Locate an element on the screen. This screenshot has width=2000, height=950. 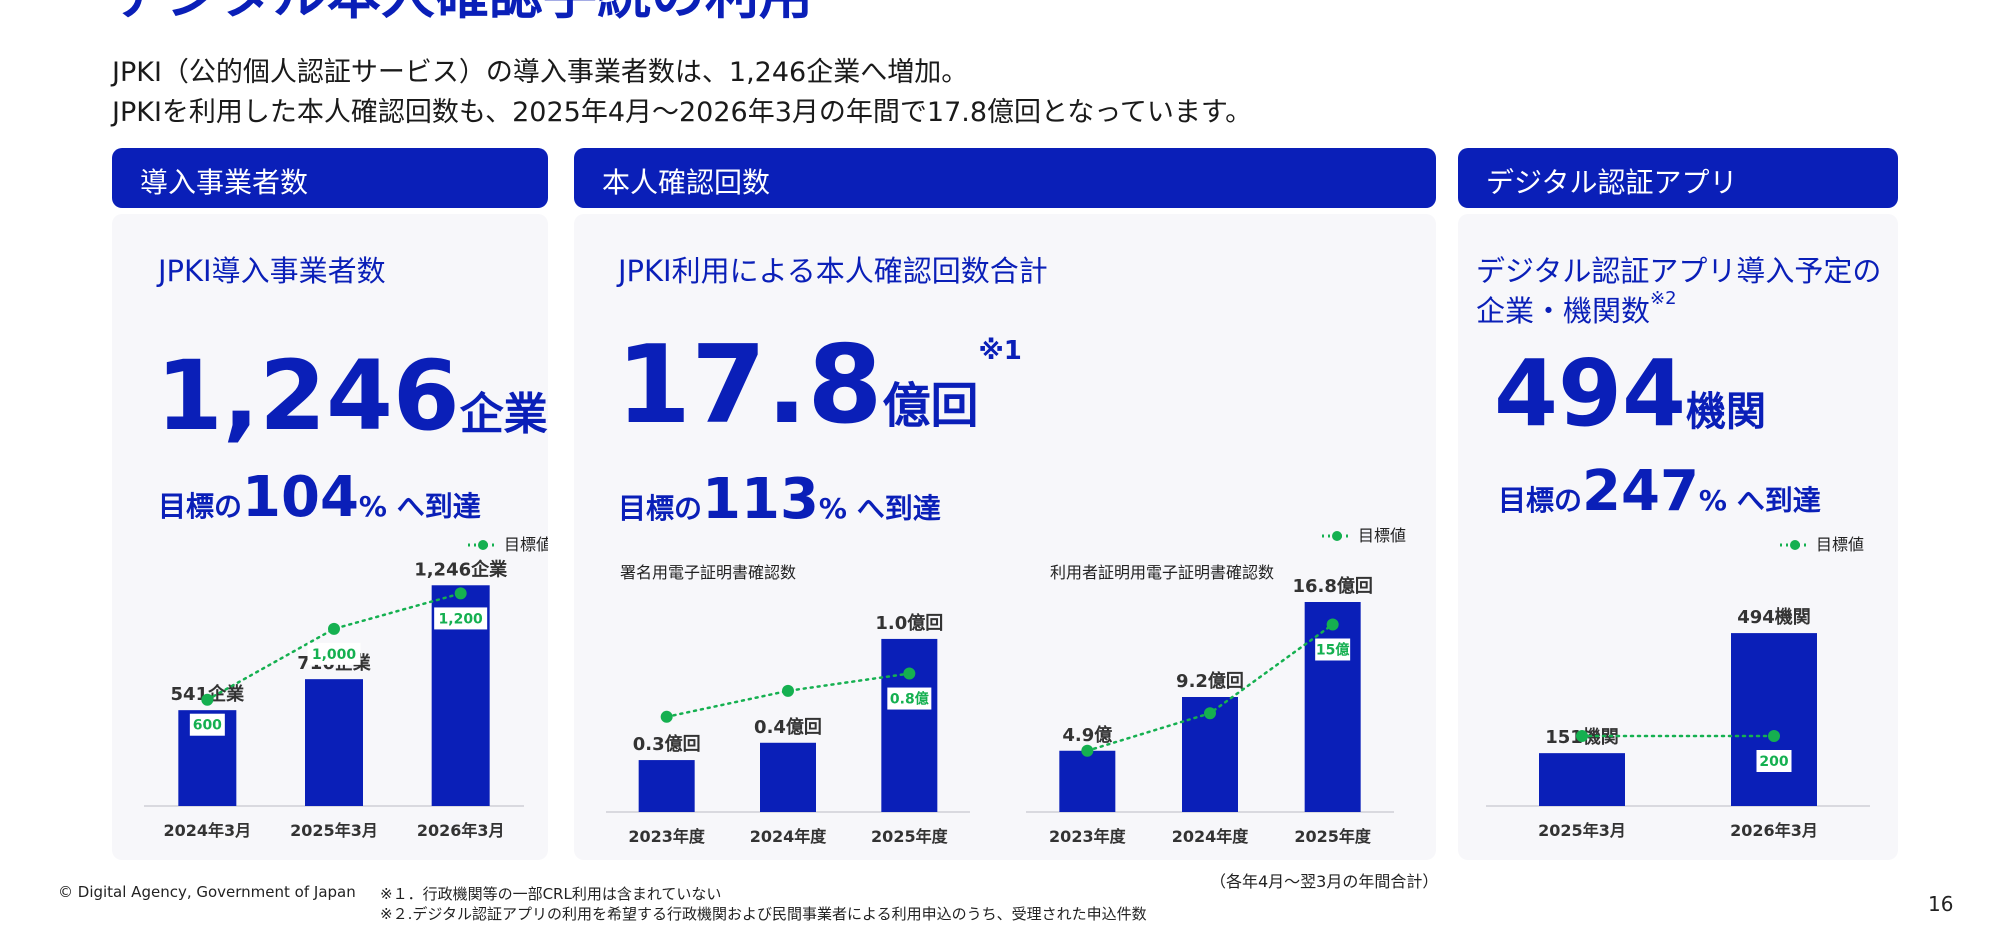
panel-auth-app-subtitle-2: 企業・機関数※2 is located at coordinates (1576, 309).